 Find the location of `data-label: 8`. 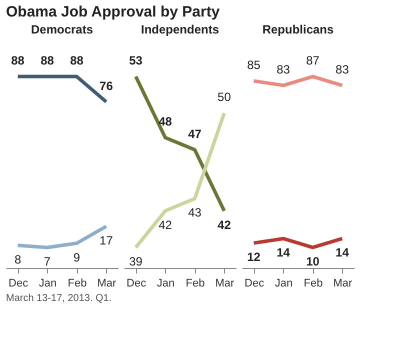

data-label: 8 is located at coordinates (18, 259).